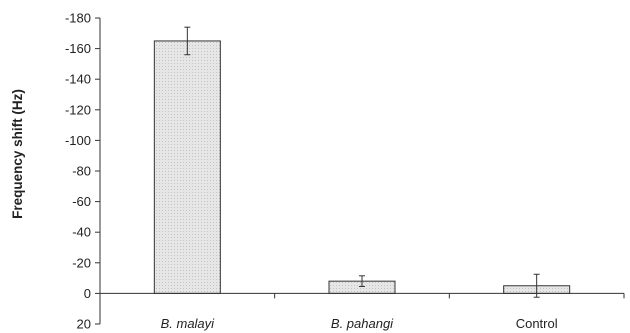 This screenshot has height=333, width=630. I want to click on y-tick-label: -20, so click(81, 262).